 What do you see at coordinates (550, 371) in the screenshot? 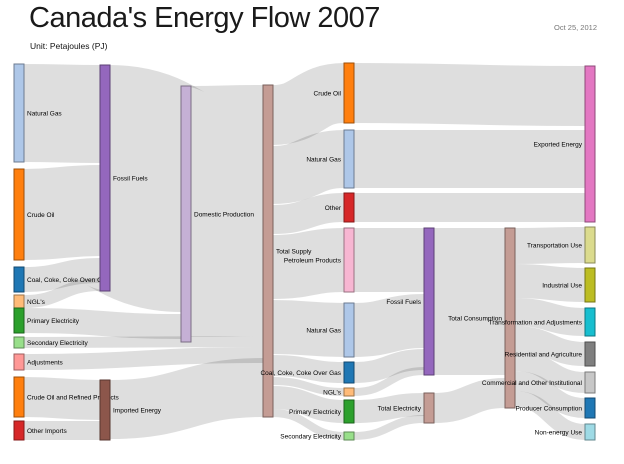
I see `flow-total-consumption-to-commercial-institutional` at bounding box center [550, 371].